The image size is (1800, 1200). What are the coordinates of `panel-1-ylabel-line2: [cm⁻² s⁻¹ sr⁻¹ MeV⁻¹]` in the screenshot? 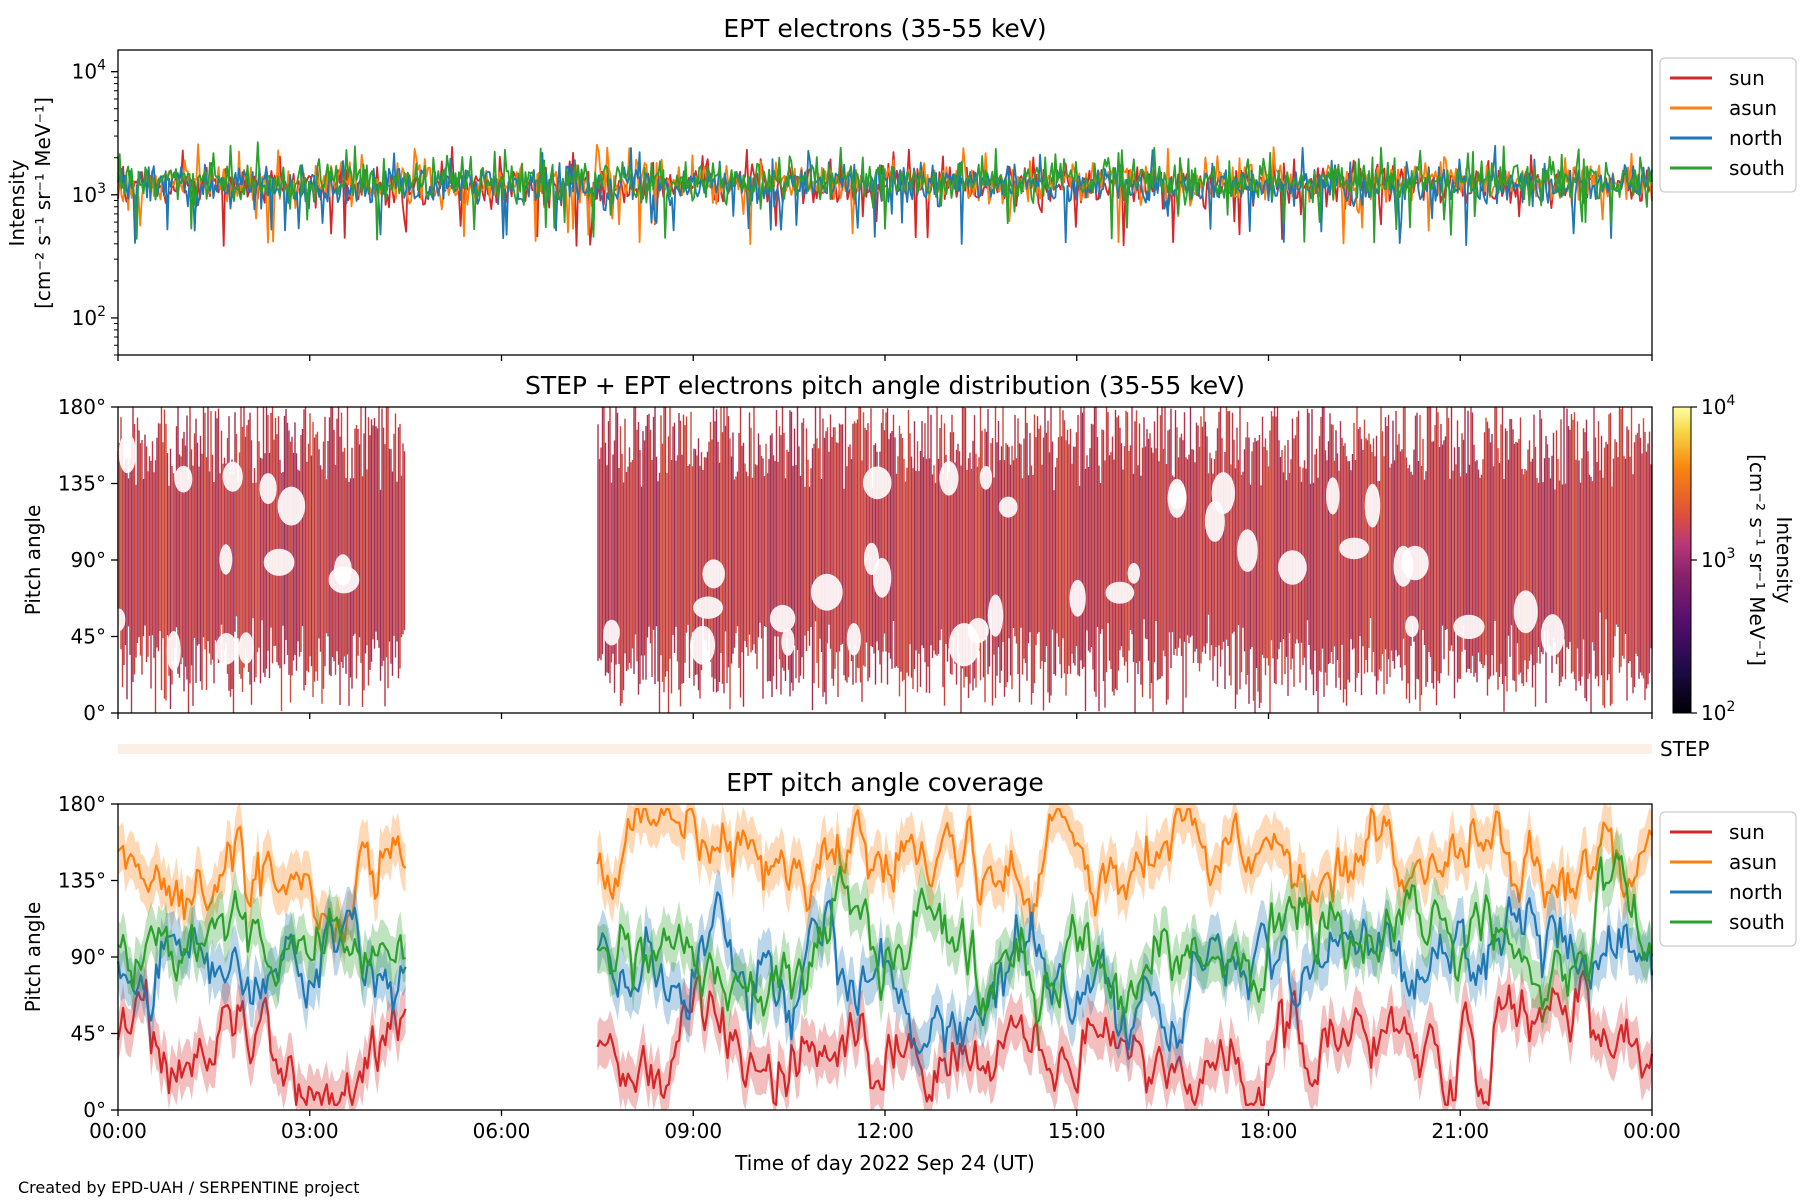 It's located at (43, 203).